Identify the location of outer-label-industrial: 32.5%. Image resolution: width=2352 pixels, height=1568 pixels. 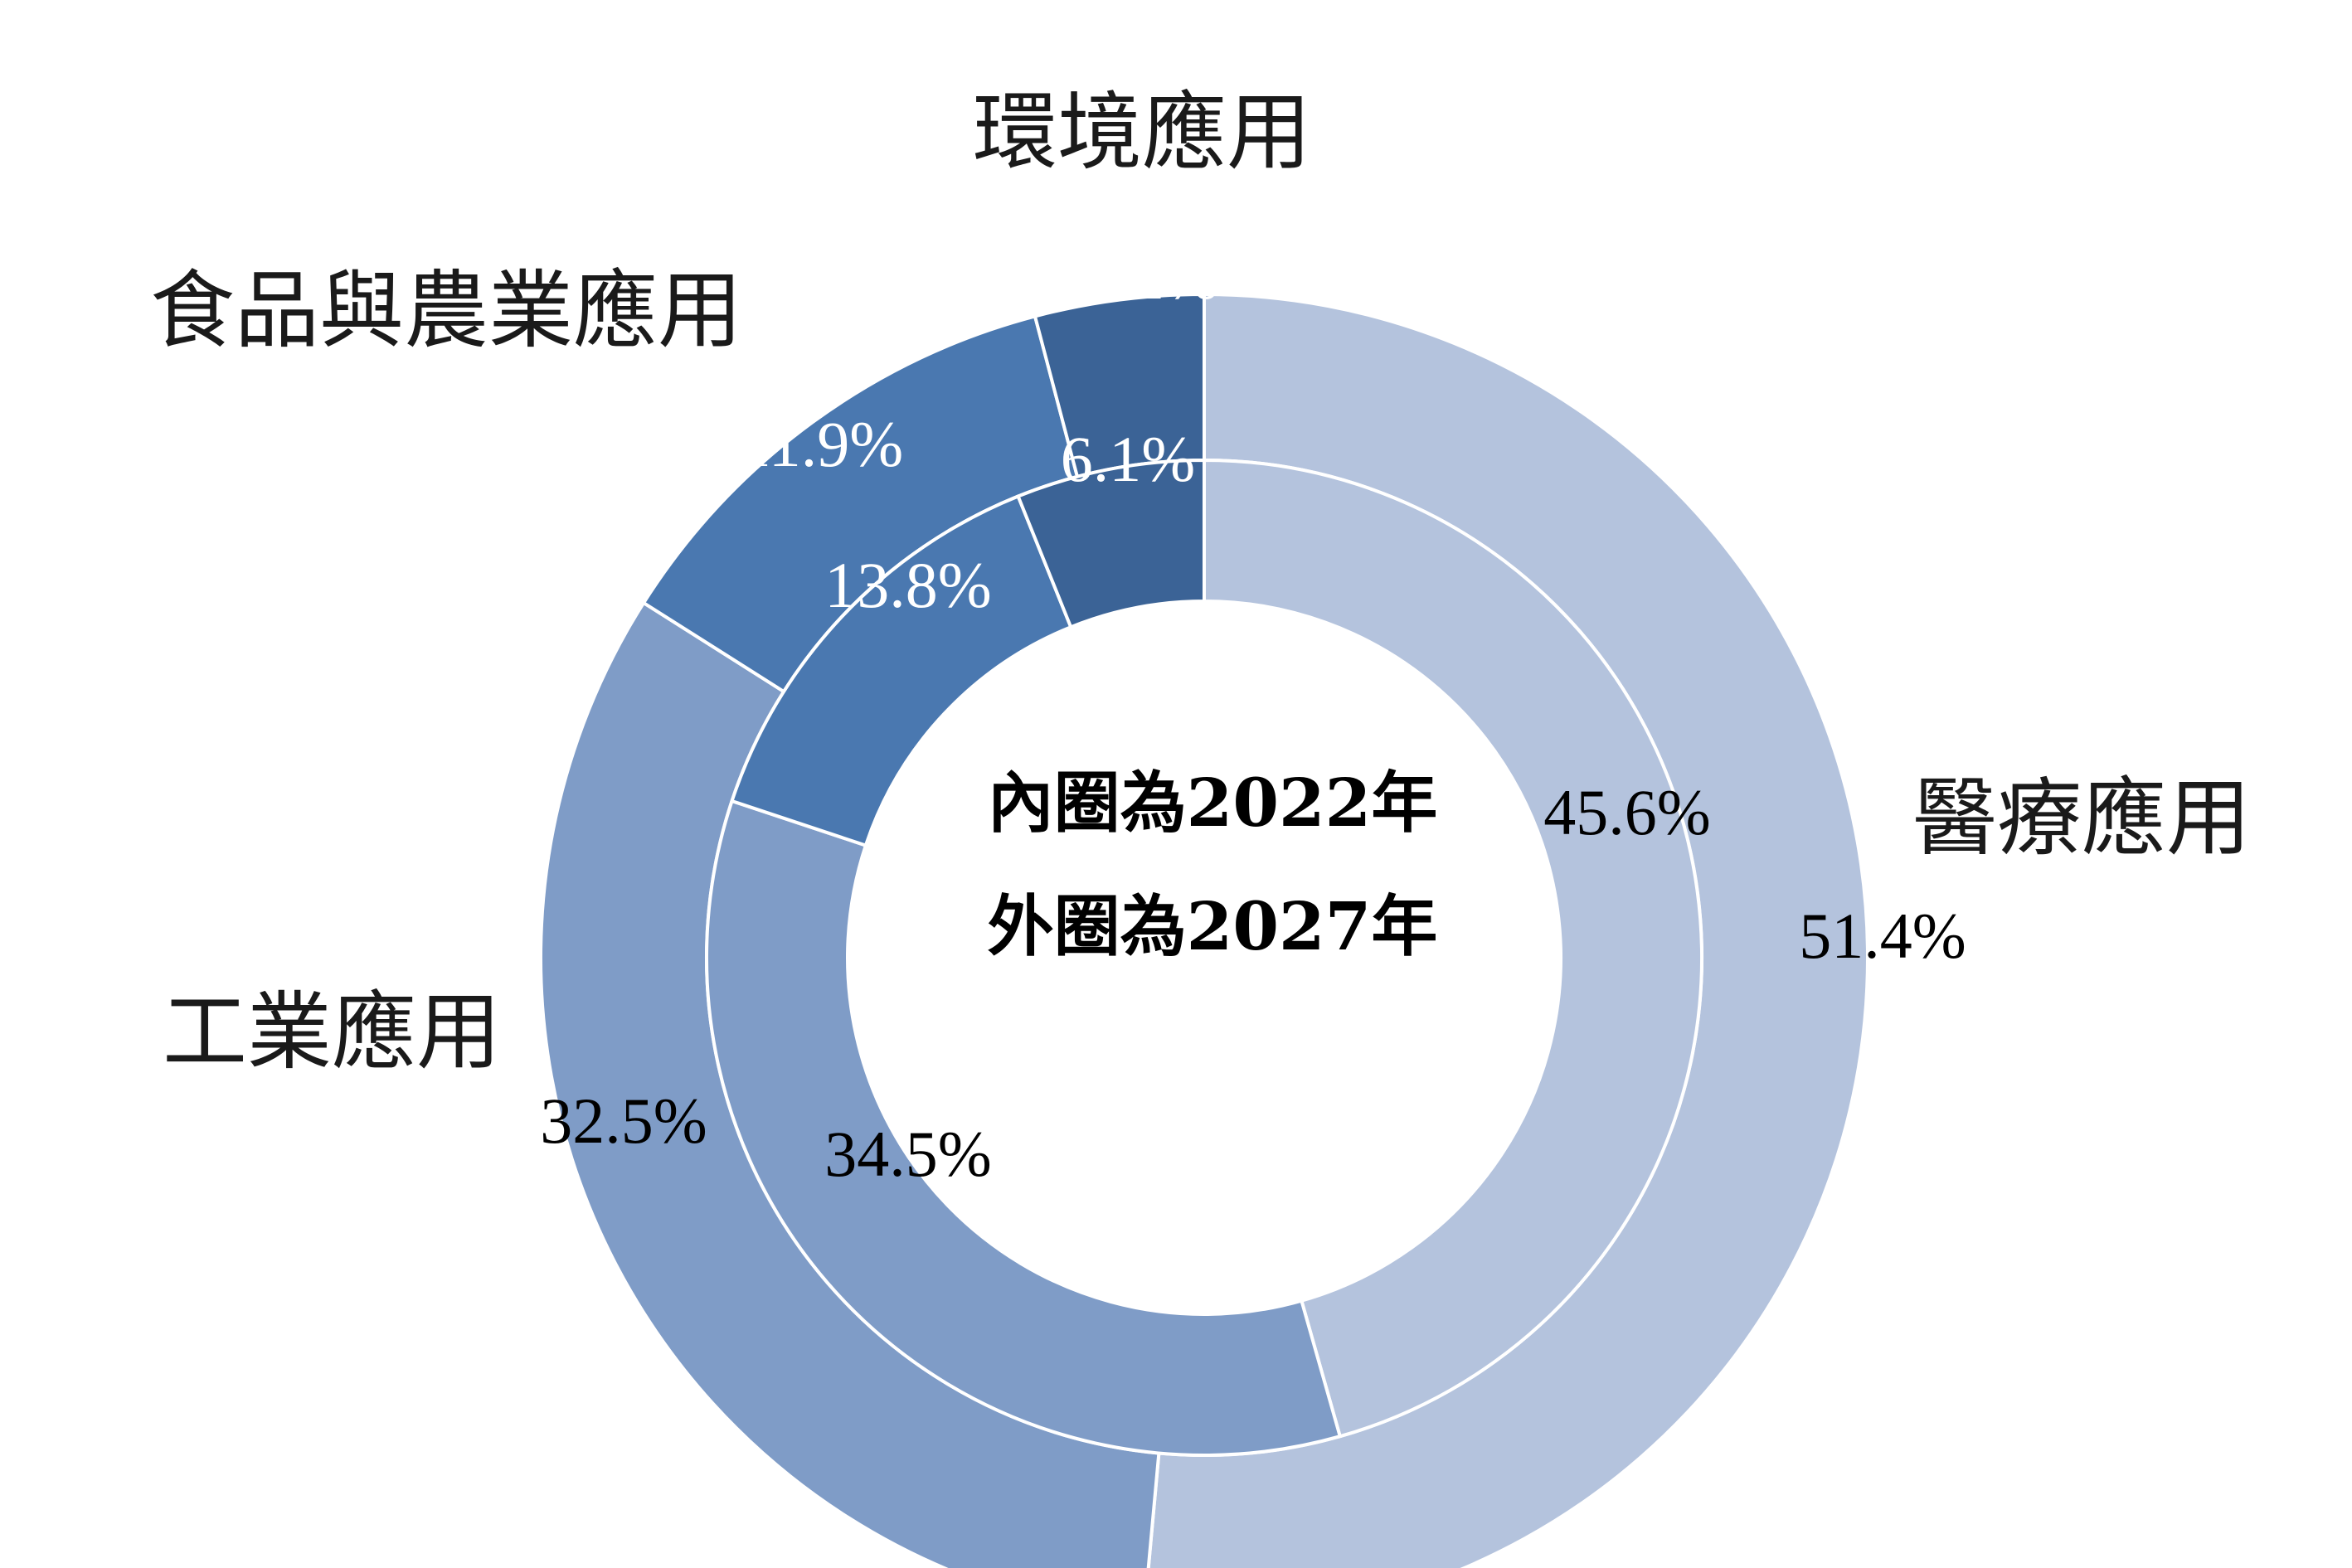
(624, 1121).